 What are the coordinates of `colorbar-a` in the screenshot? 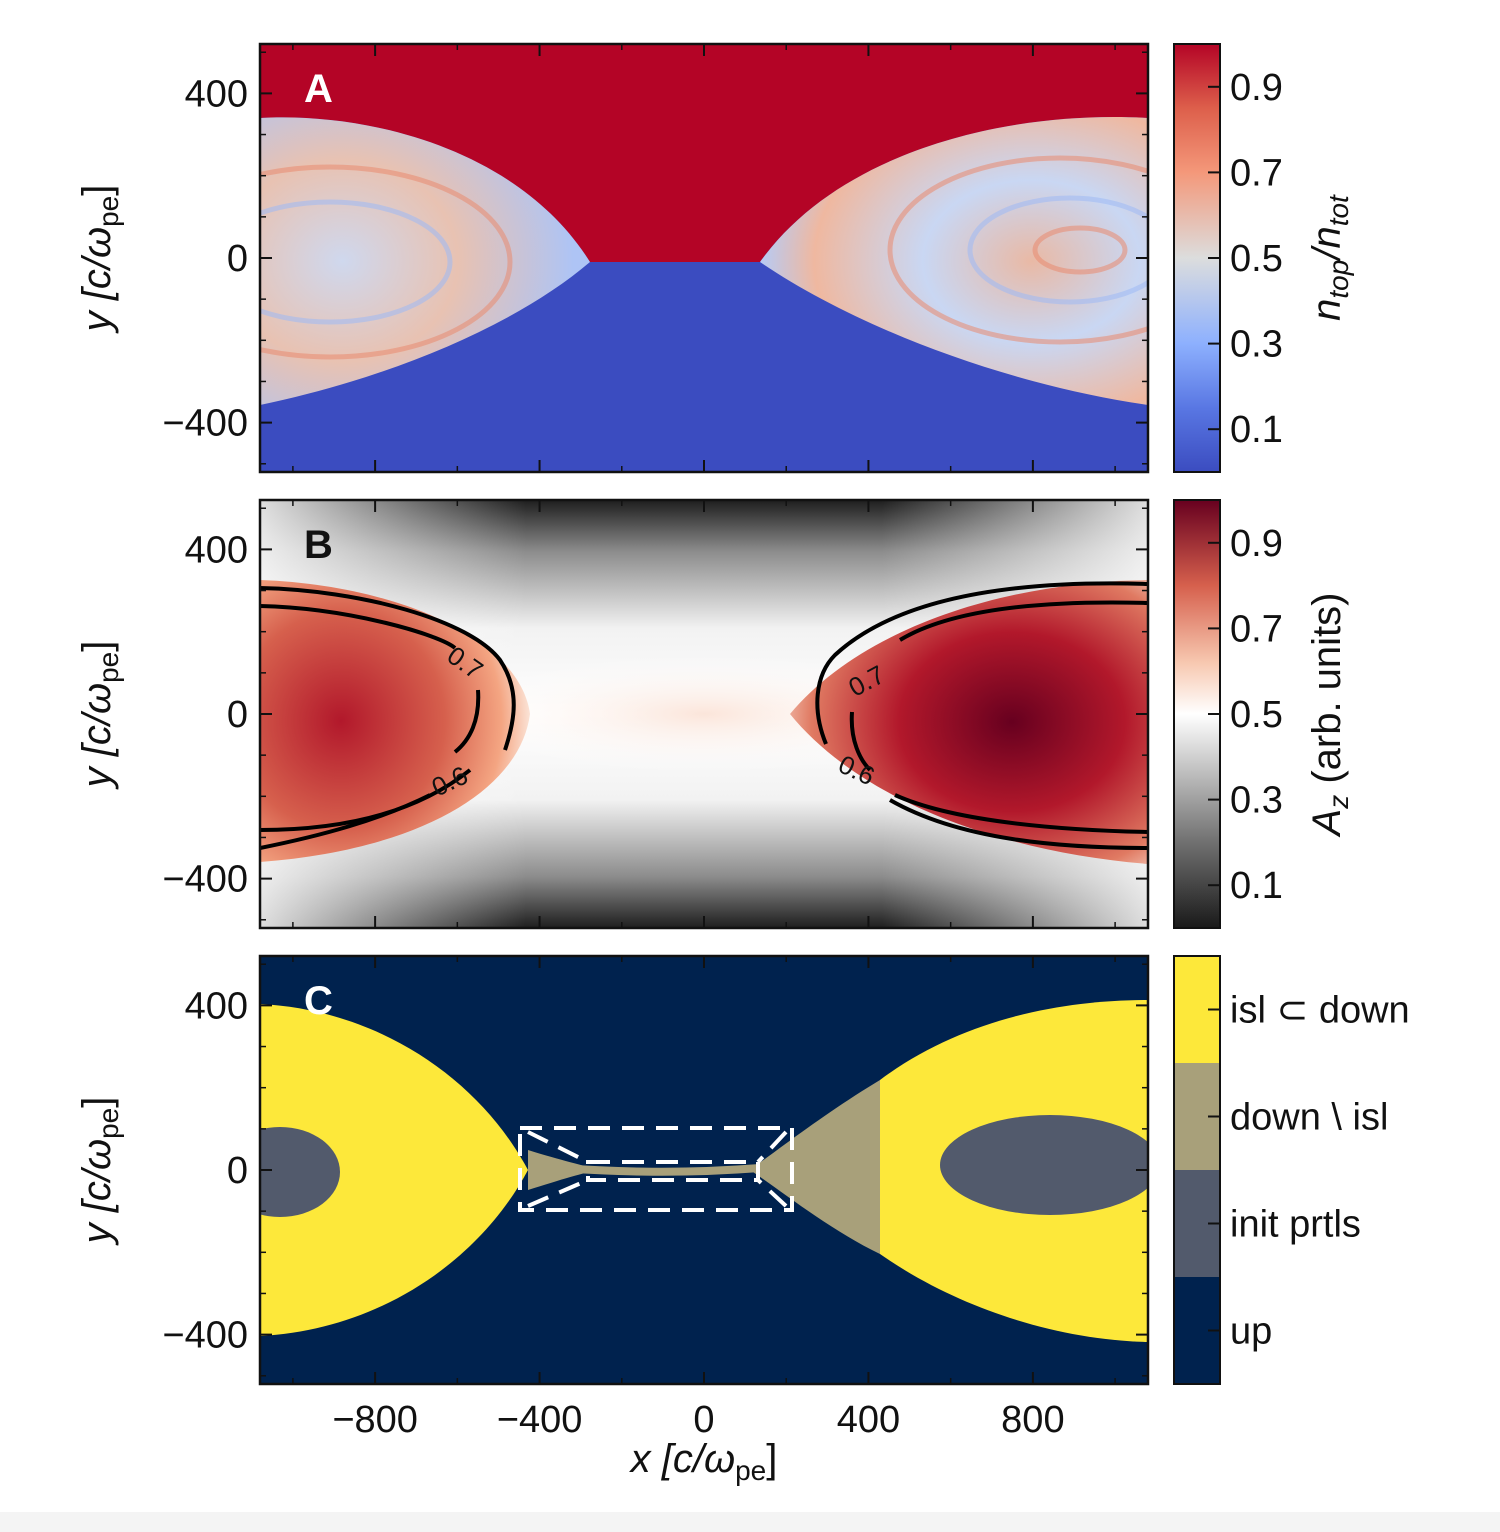 It's located at (1197, 258).